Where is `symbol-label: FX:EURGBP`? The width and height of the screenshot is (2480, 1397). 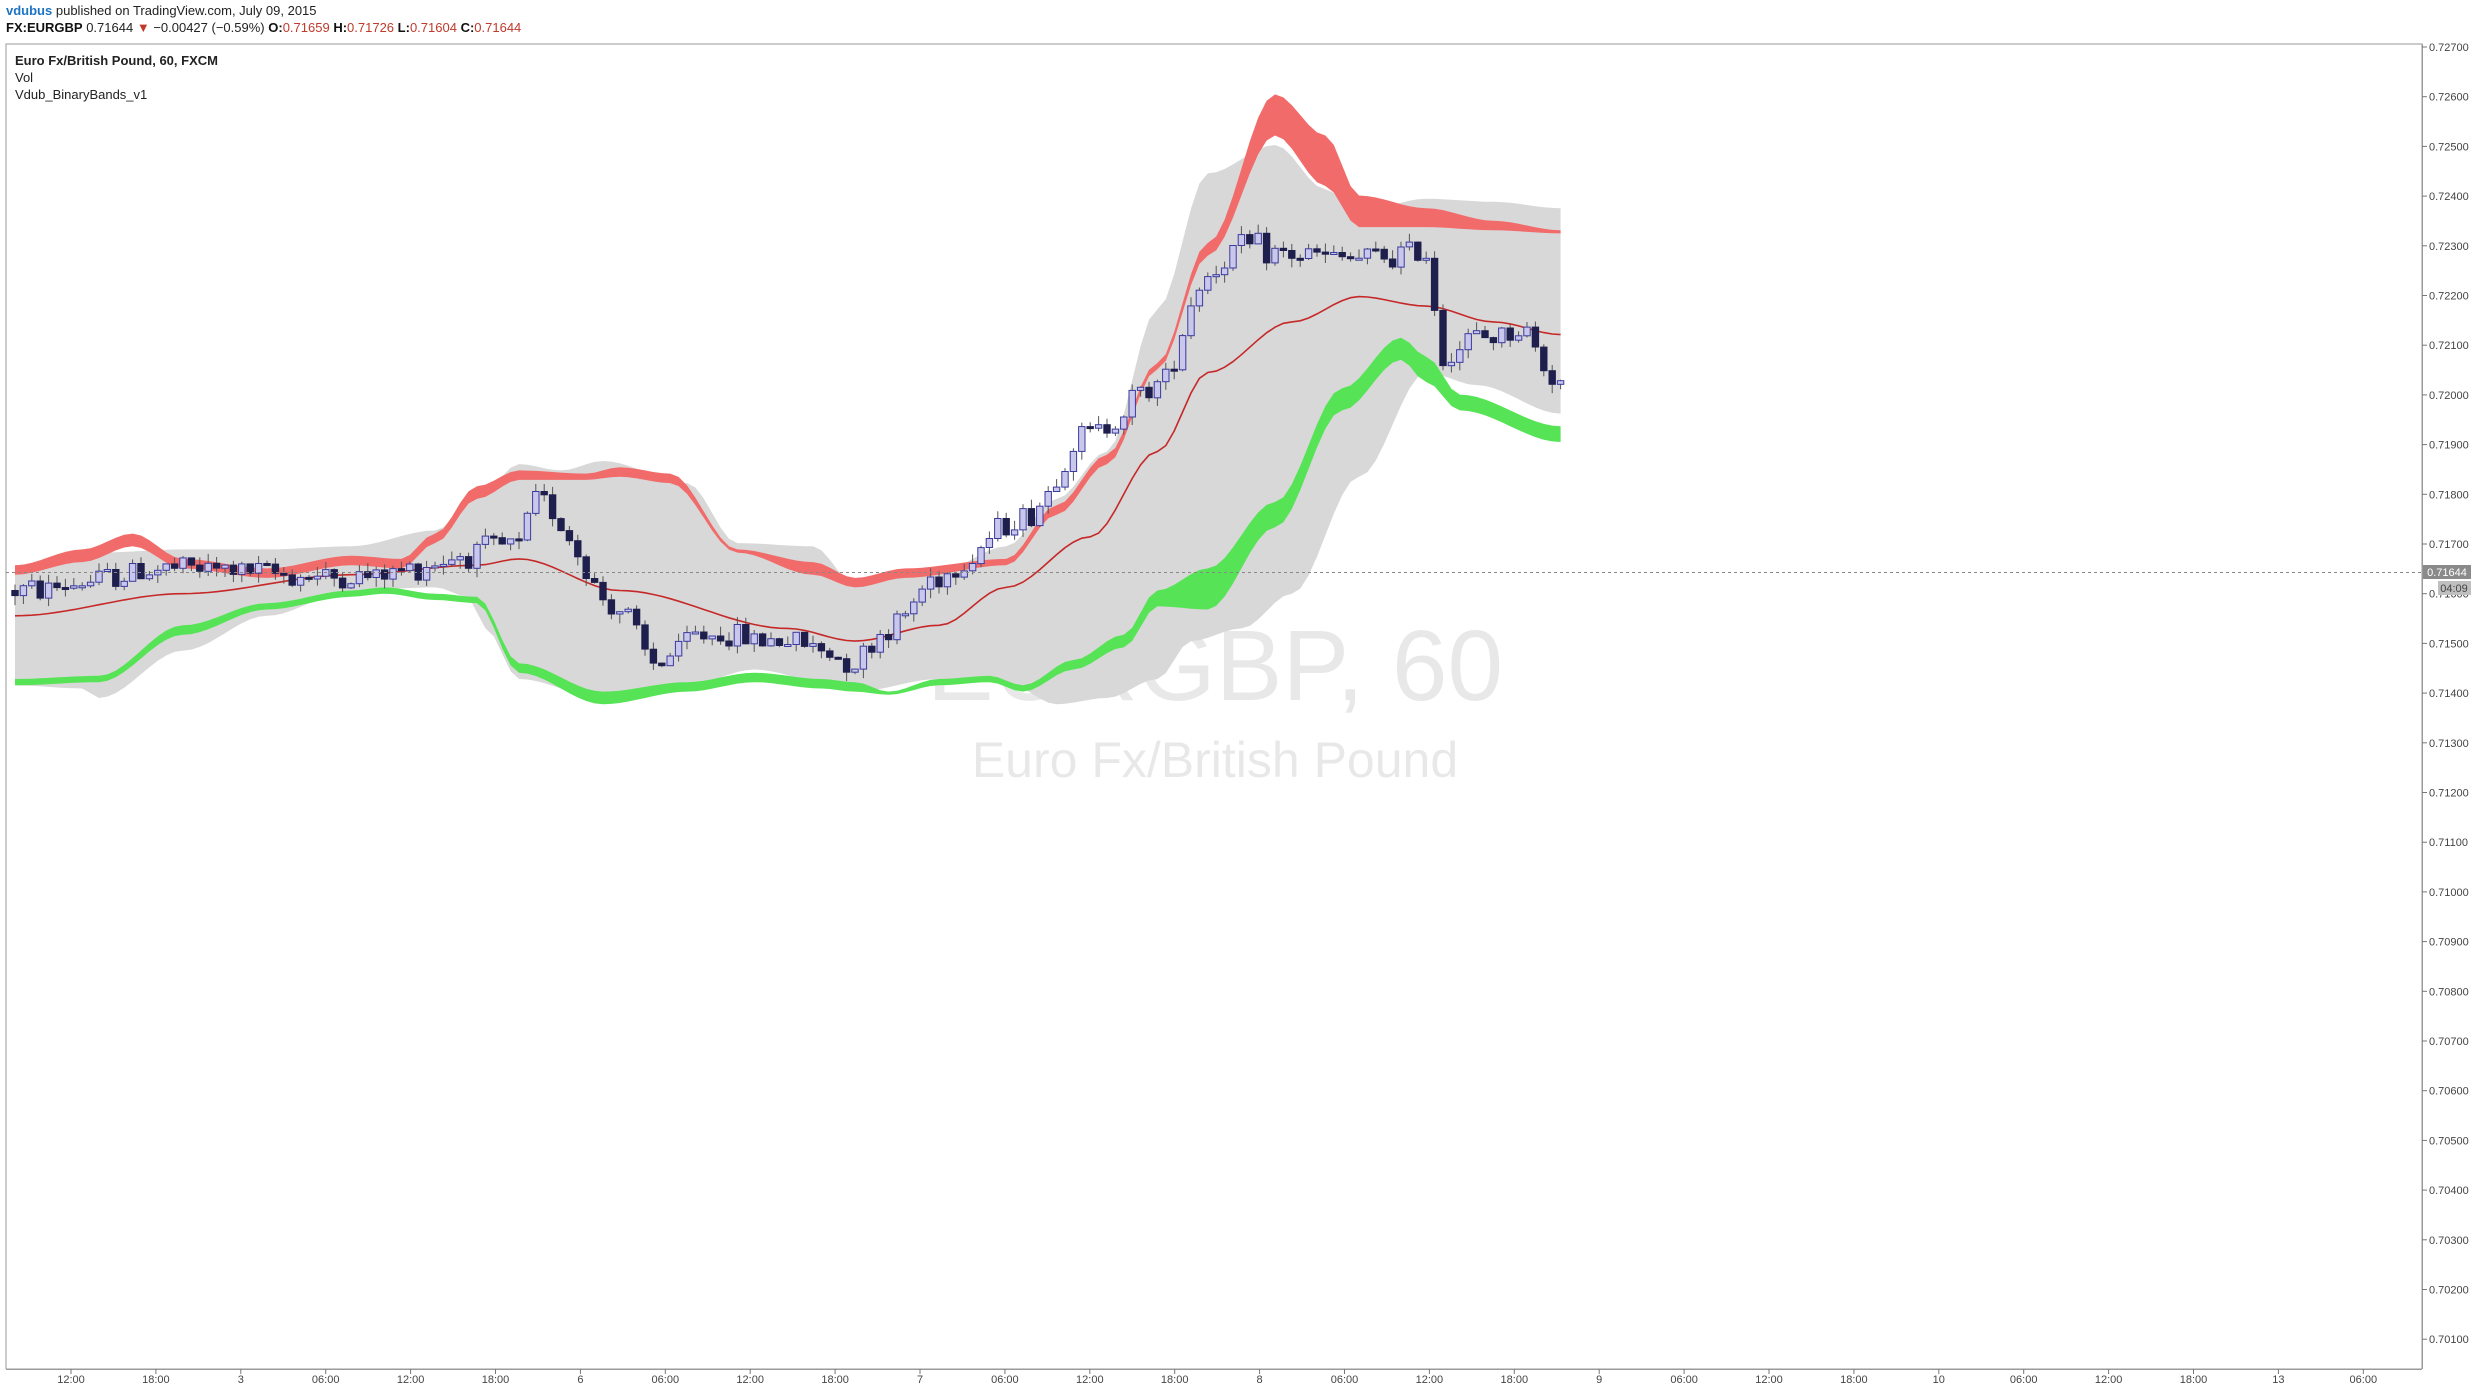 symbol-label: FX:EURGBP is located at coordinates (44, 27).